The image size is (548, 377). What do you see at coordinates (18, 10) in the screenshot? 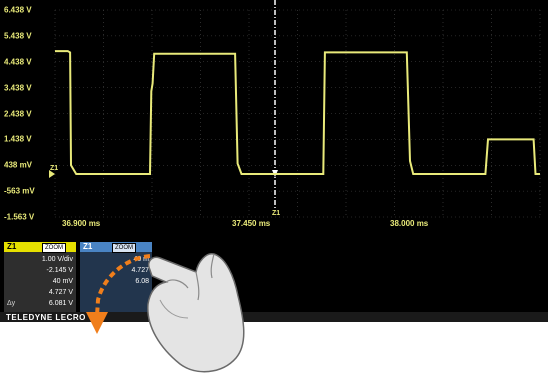
I see `y-tick-label: 6.438 V` at bounding box center [18, 10].